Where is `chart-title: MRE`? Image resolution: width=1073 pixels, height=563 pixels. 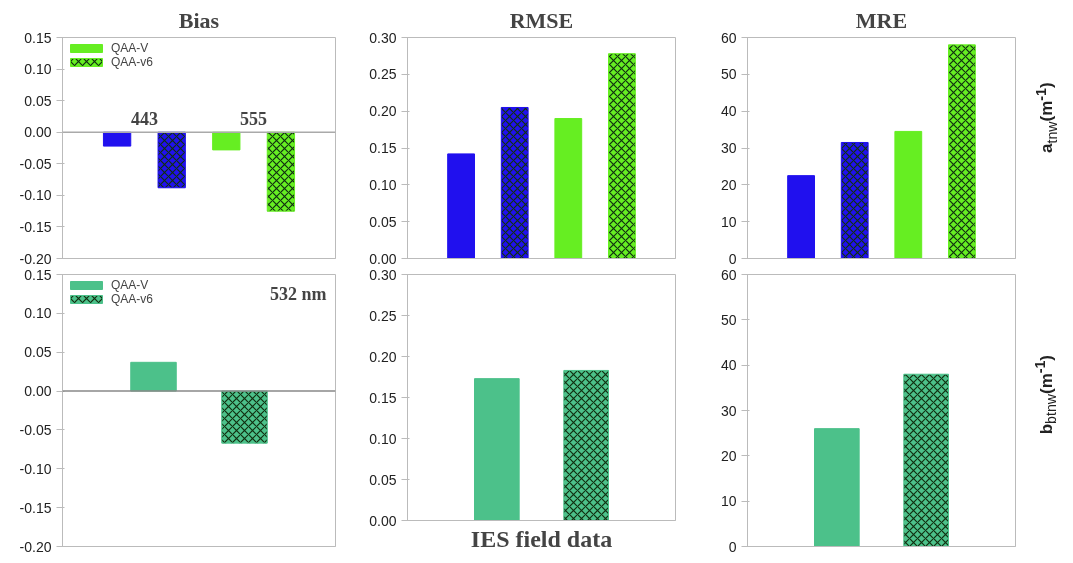
chart-title: MRE is located at coordinates (881, 20).